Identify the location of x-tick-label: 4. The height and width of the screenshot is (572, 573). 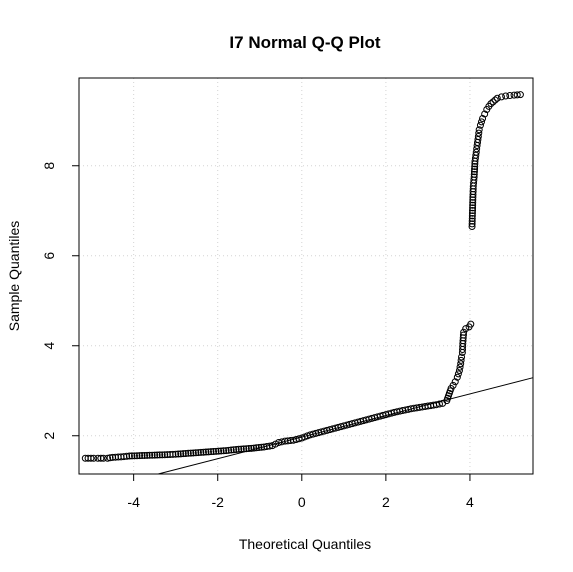
(470, 502).